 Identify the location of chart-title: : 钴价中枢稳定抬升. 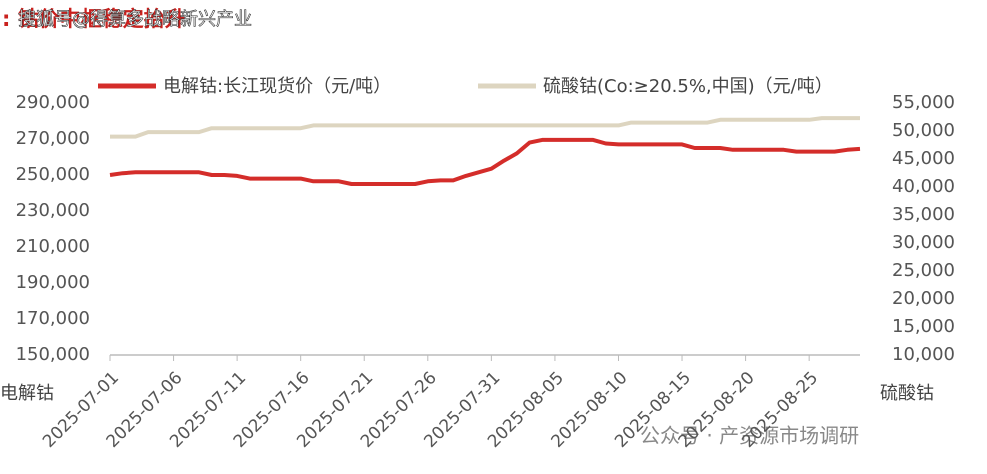
(94, 19).